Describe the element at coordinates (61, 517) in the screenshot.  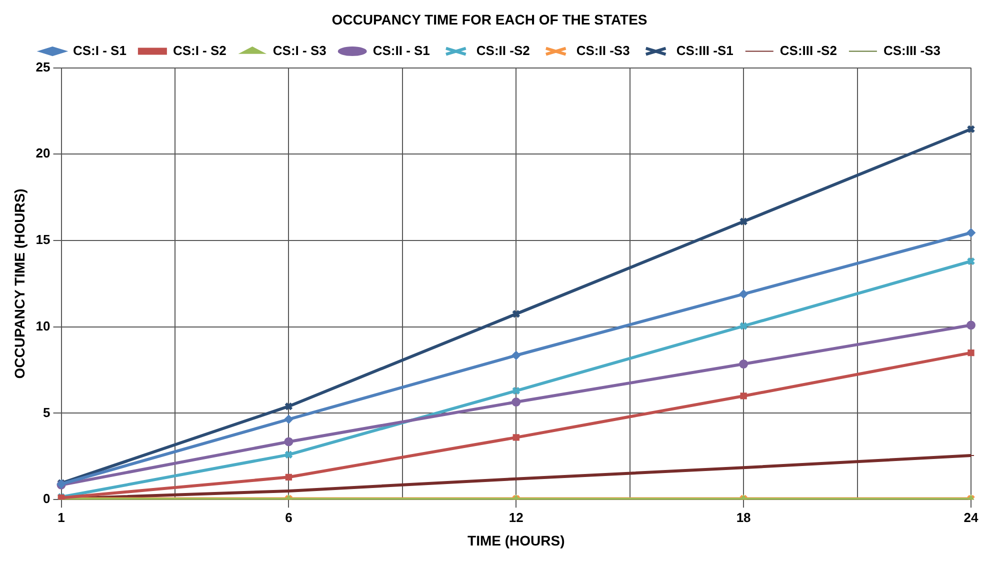
I see `x-tick-label: 1` at that location.